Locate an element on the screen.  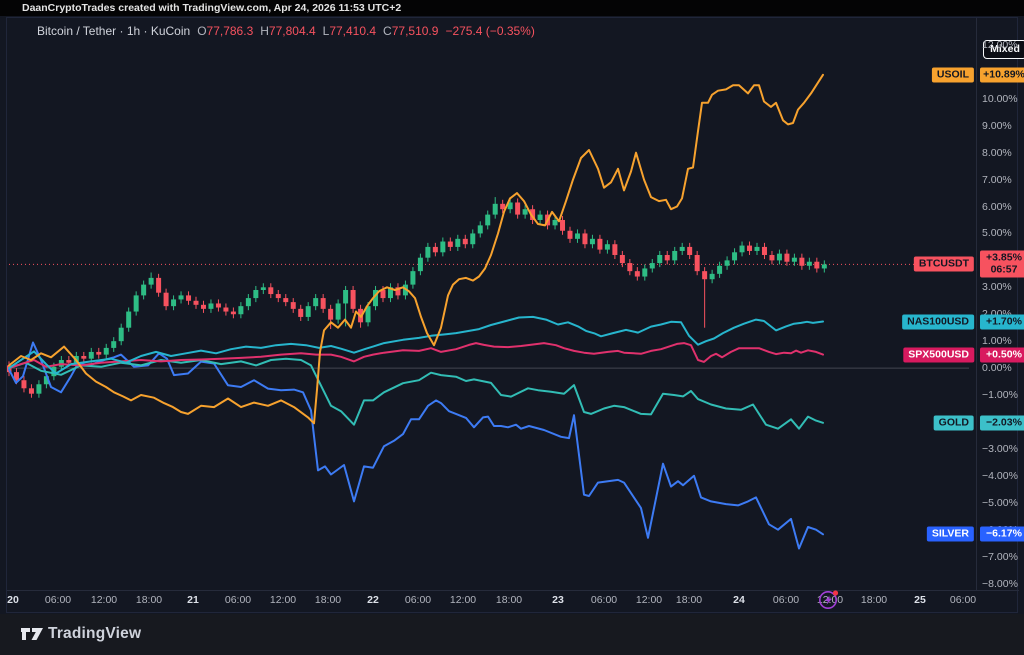
series-name-label-nas: NAS100USD is located at coordinates (938, 322).